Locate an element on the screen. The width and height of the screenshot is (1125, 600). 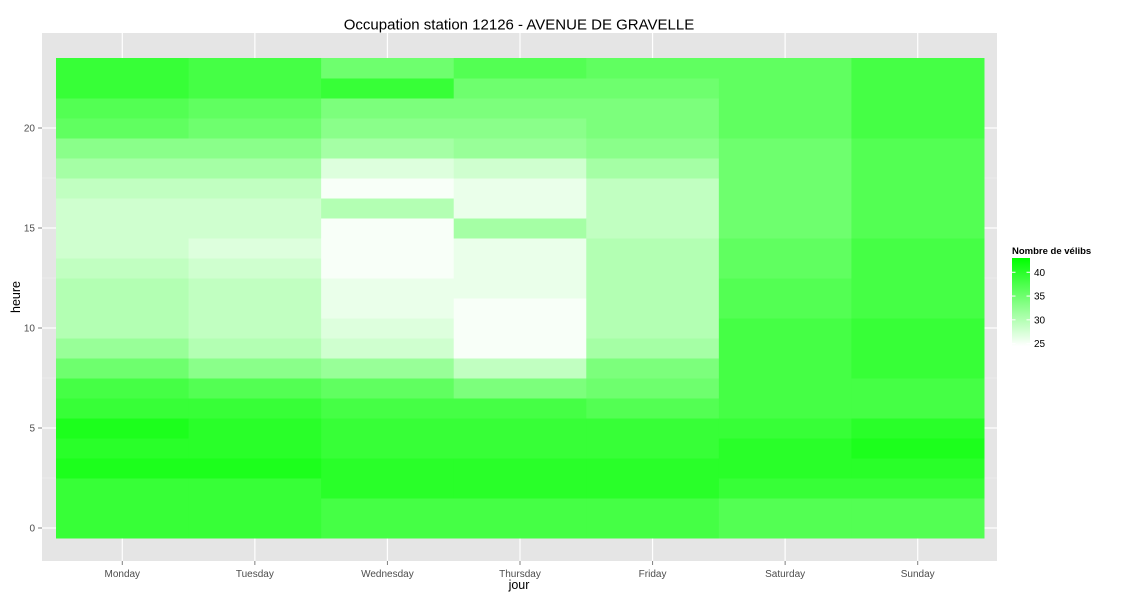
x-tick-label: Monday is located at coordinates (122, 574).